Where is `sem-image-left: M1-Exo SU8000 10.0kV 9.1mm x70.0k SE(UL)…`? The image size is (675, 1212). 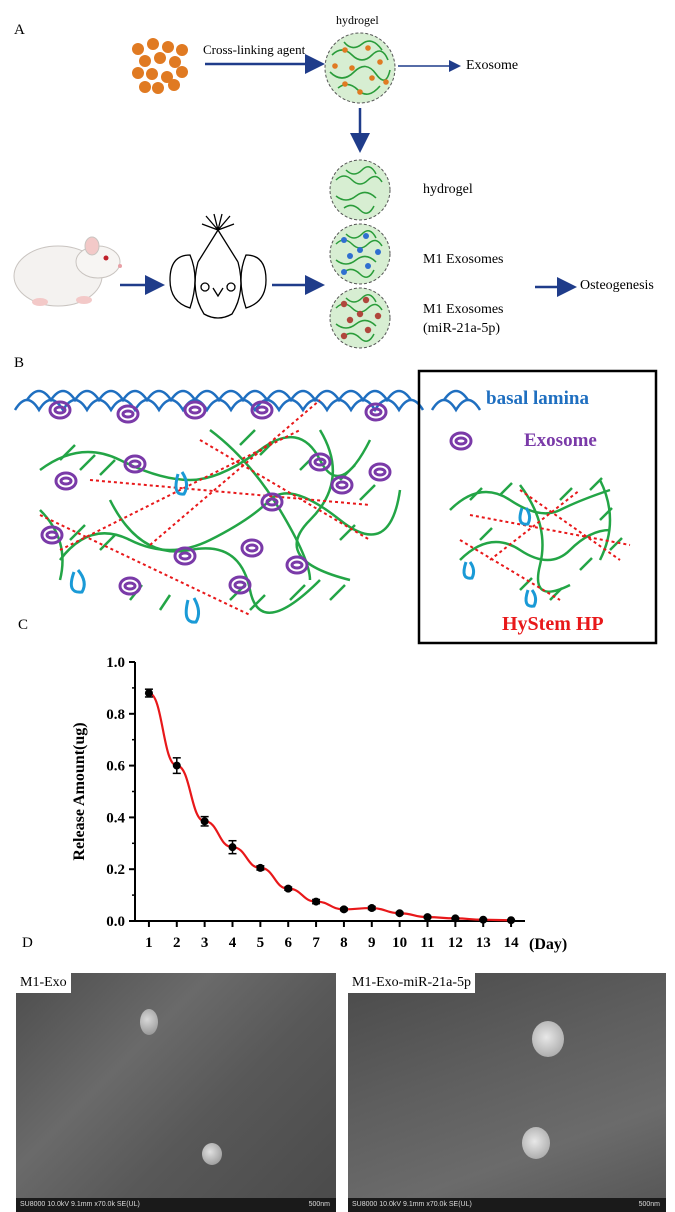 sem-image-left: M1-Exo SU8000 10.0kV 9.1mm x70.0k SE(UL)… is located at coordinates (176, 1092).